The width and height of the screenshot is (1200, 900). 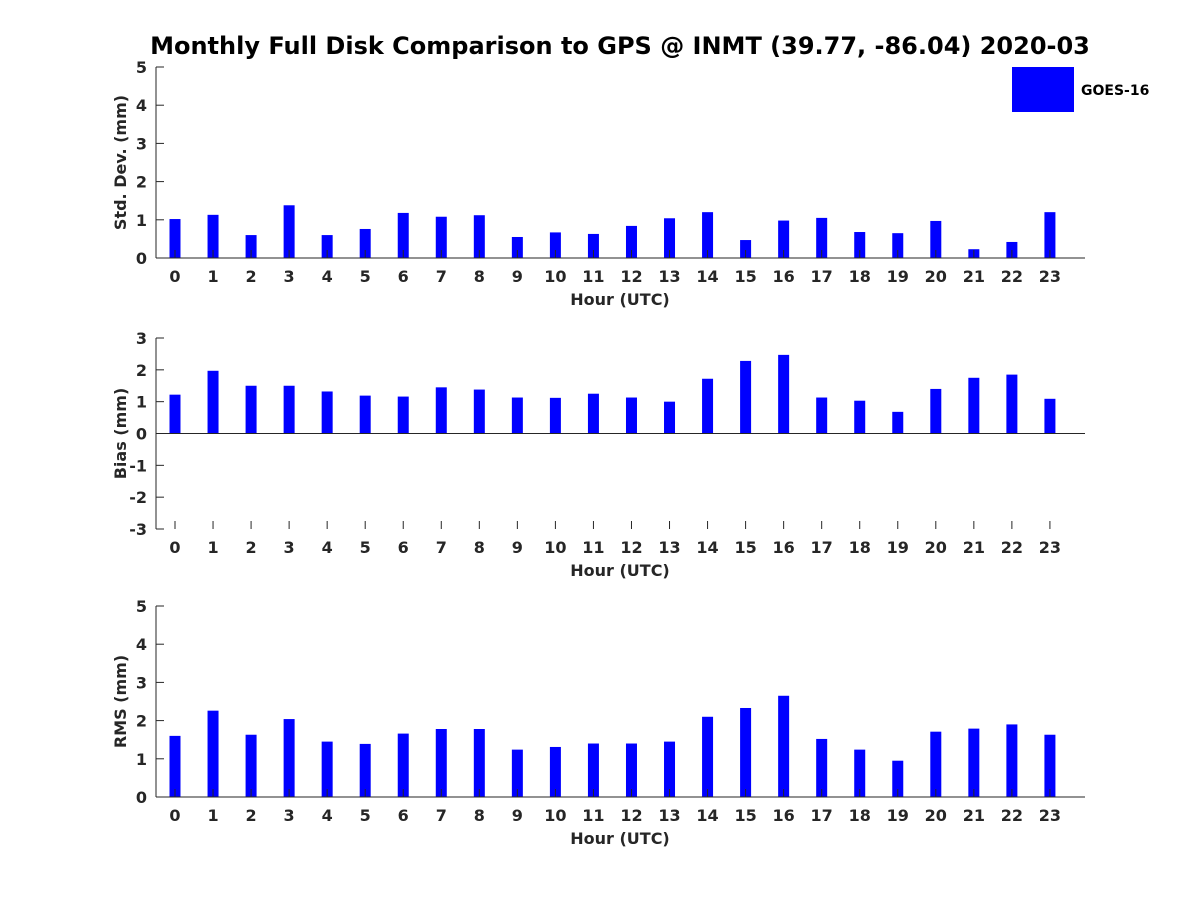 I want to click on bias-xtick-label: 13, so click(x=669, y=547).